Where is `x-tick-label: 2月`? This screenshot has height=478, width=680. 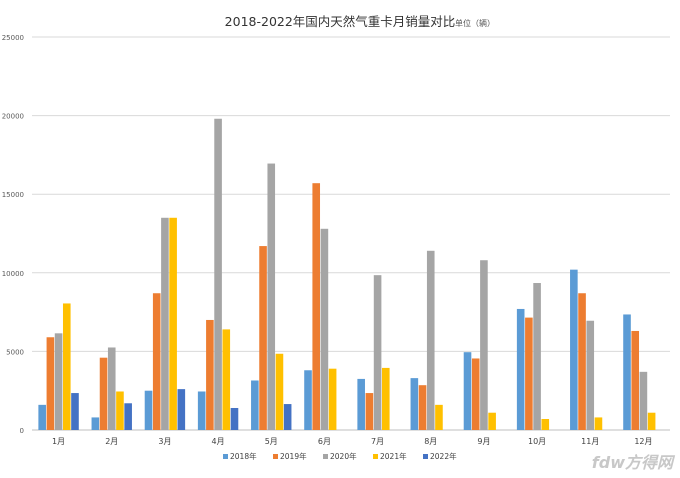
x-tick-label: 2月 is located at coordinates (111, 441).